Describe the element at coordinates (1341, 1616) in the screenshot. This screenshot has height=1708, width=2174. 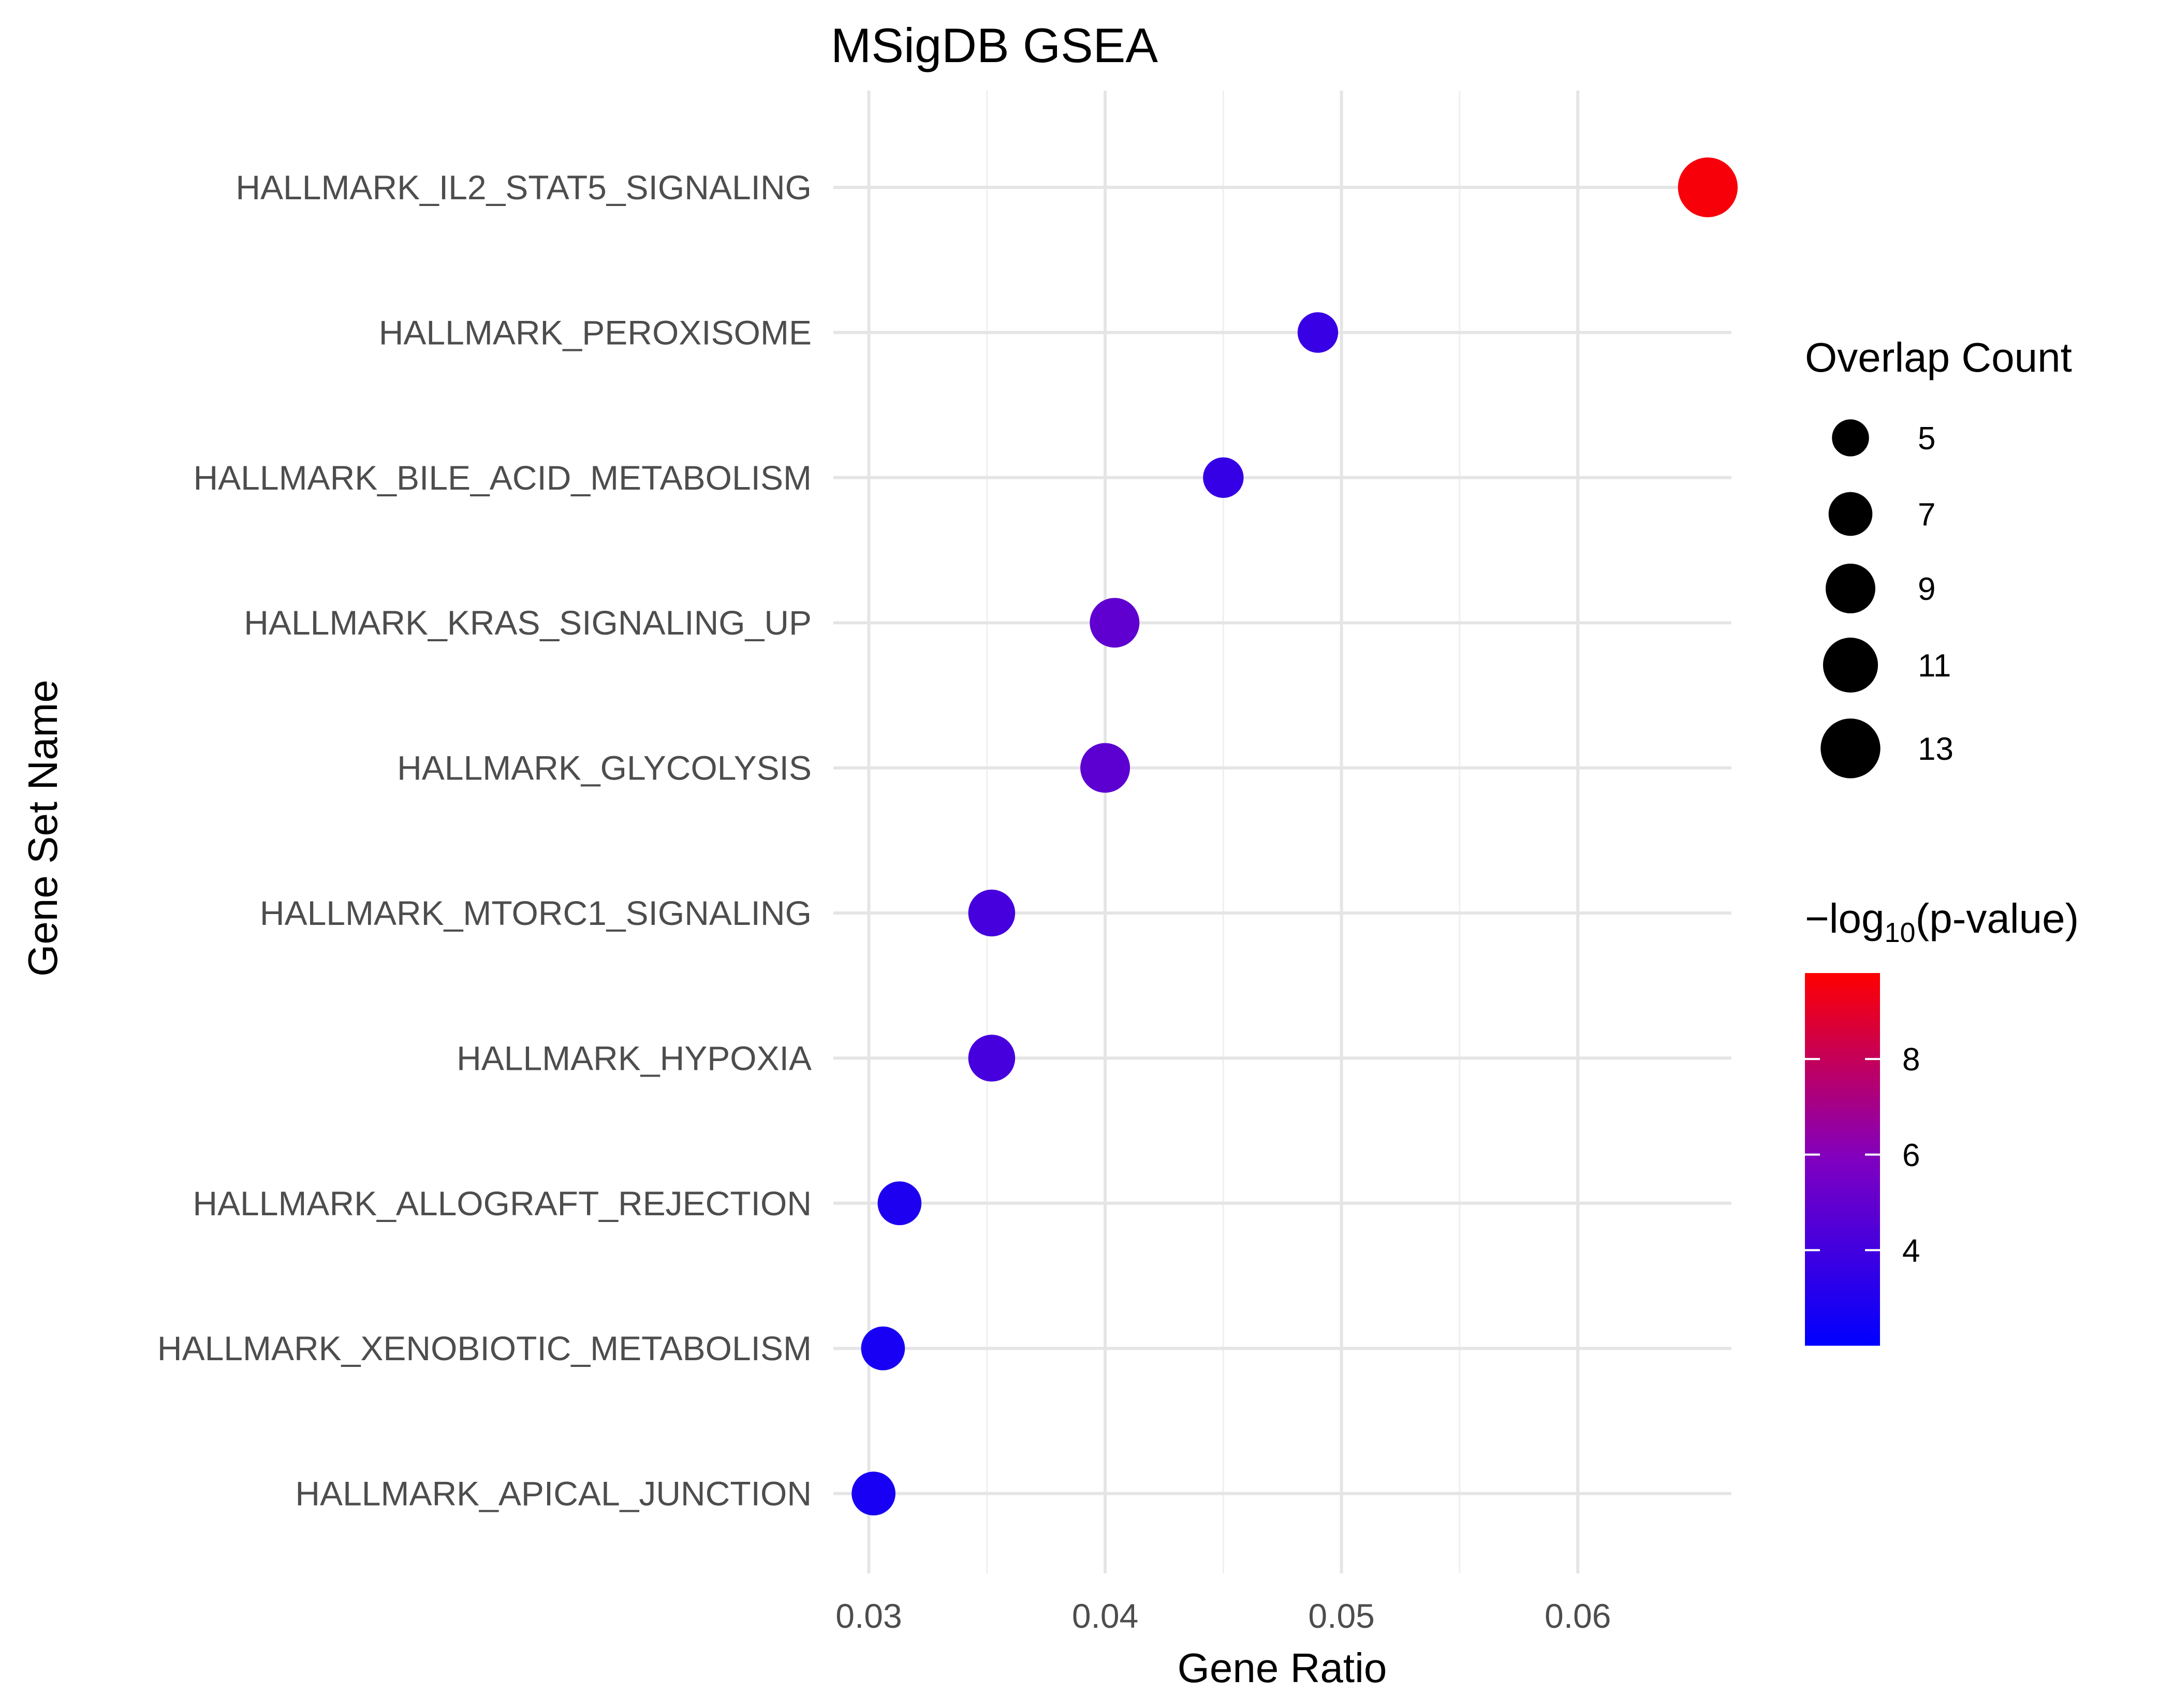
I see `x-tick-label: 0.05` at that location.